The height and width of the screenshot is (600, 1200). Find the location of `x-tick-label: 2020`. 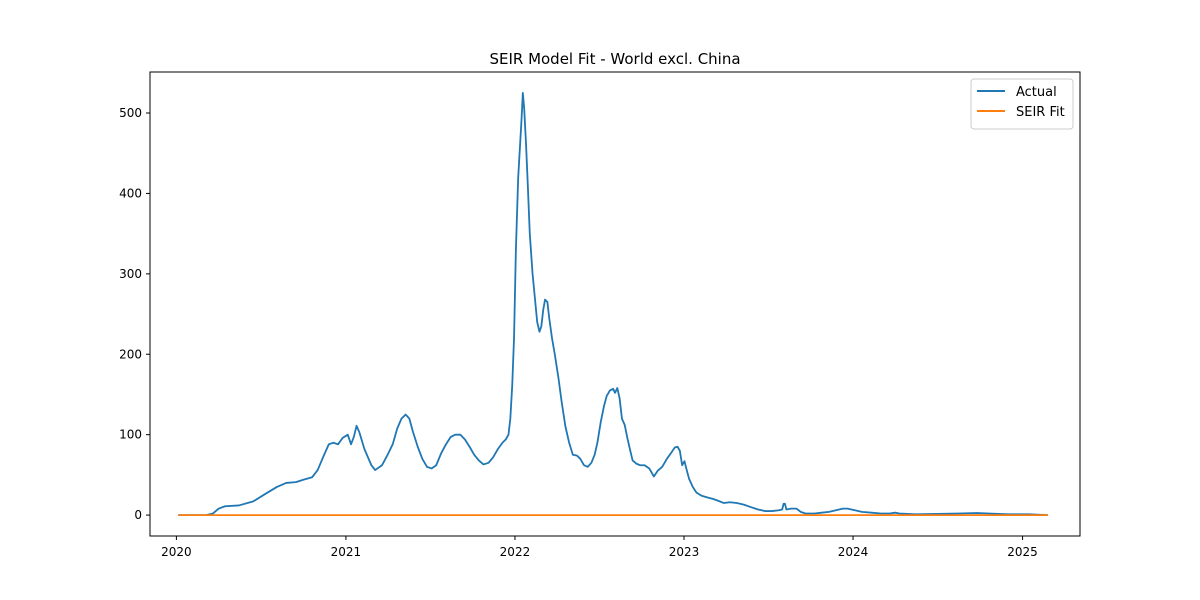

x-tick-label: 2020 is located at coordinates (176, 552).